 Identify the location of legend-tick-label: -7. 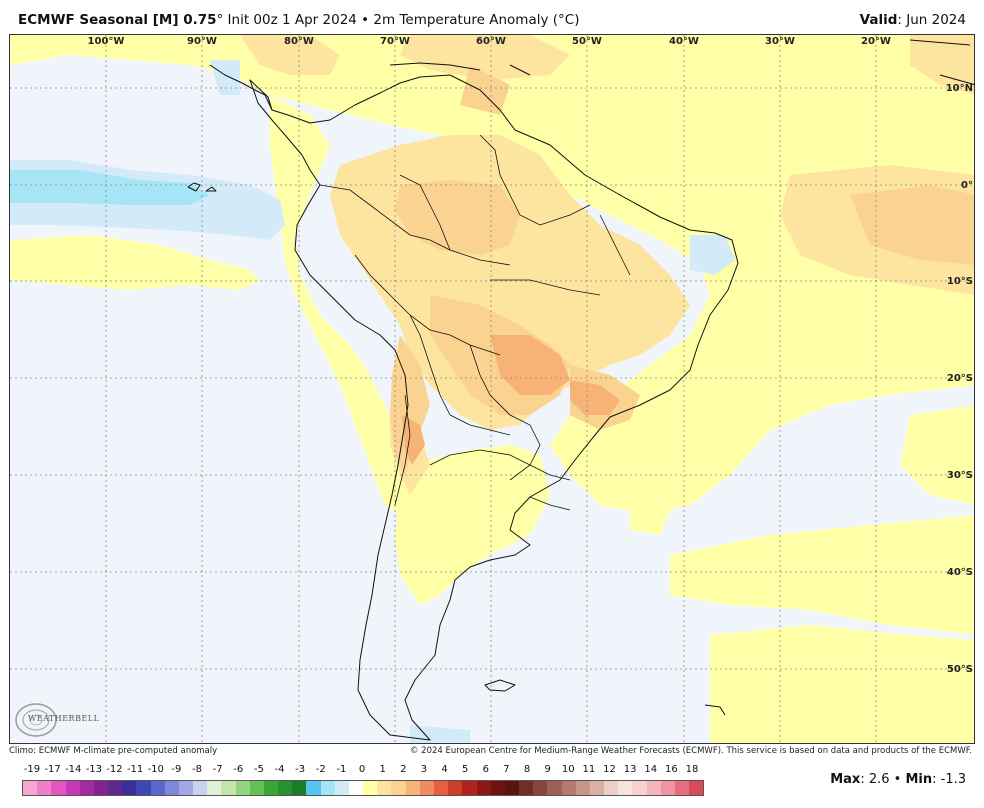
(217, 769).